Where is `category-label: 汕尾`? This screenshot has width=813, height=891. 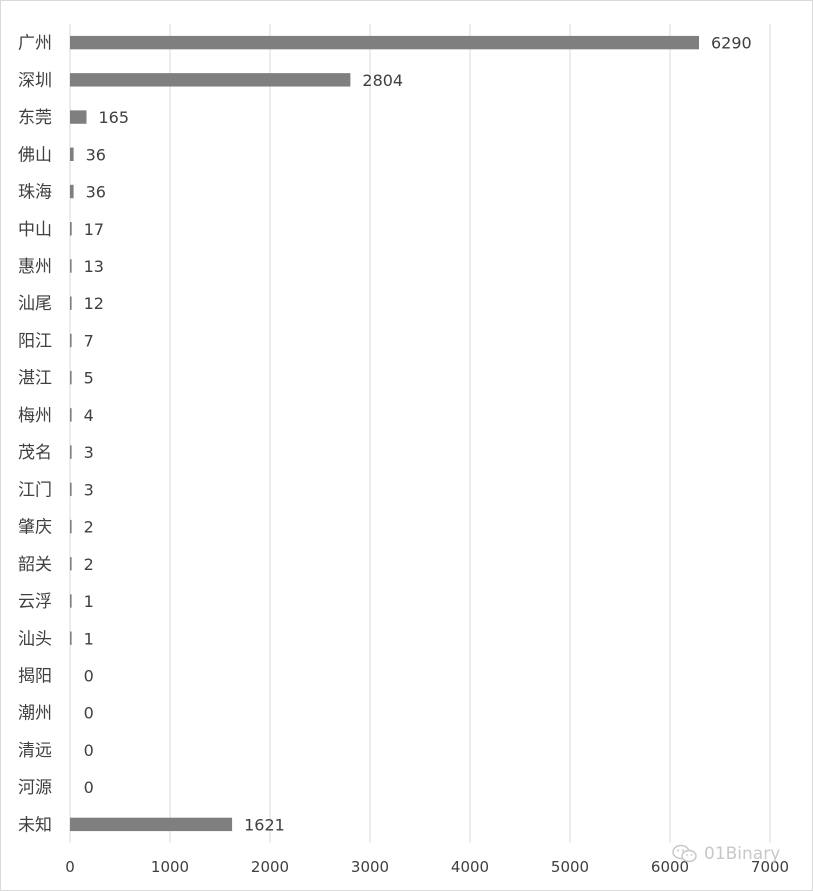 category-label: 汕尾 is located at coordinates (35, 304).